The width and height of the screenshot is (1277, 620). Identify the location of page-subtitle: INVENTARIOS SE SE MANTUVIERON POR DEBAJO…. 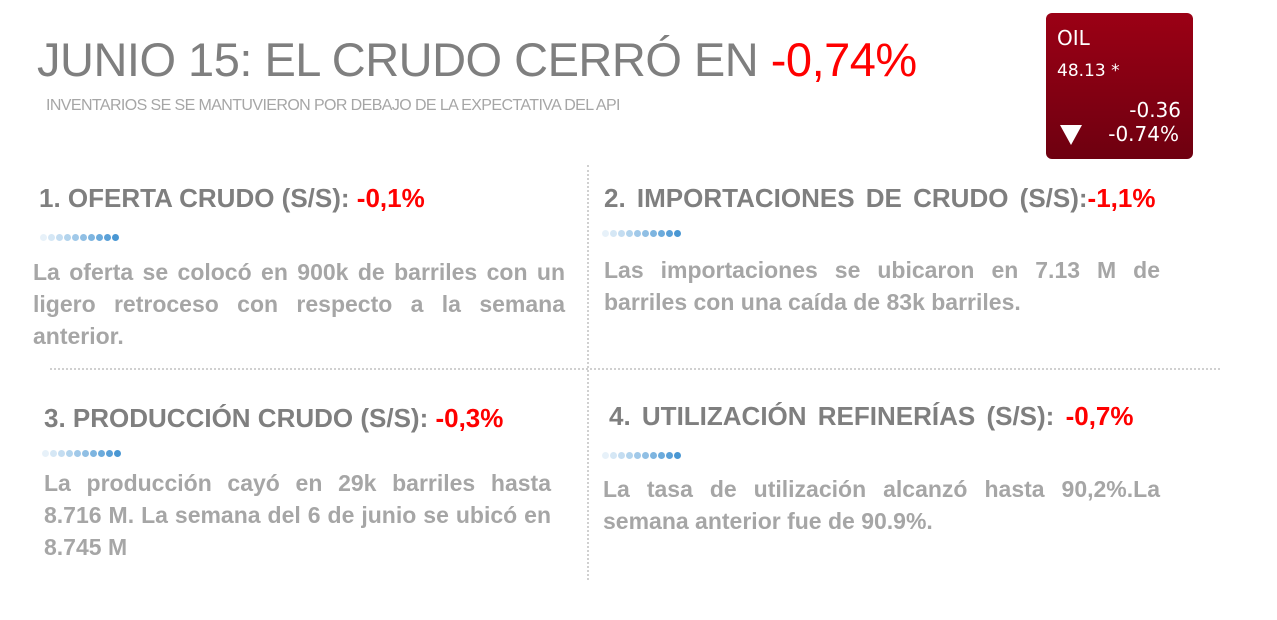
(333, 105).